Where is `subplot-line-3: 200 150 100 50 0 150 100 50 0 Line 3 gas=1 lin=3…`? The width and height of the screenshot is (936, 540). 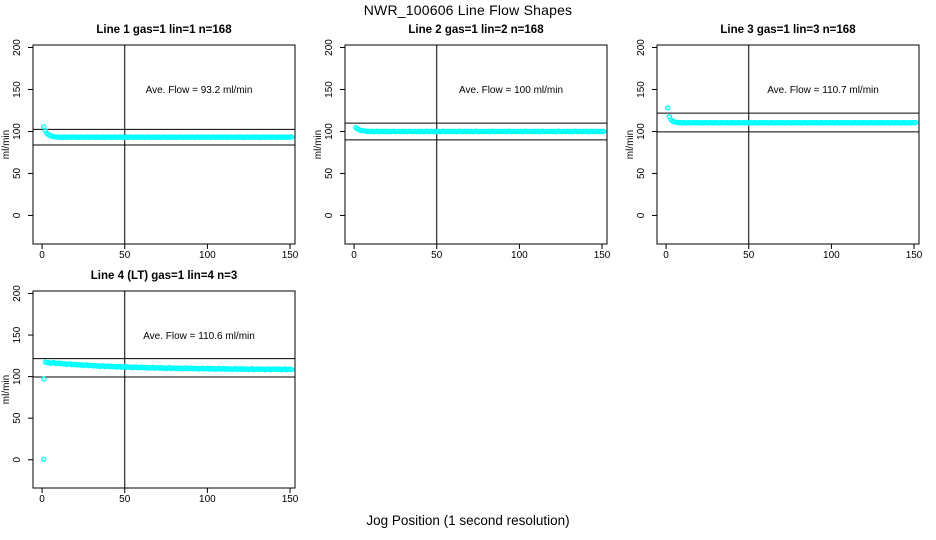
subplot-line-3: 200 150 100 50 0 150 100 50 0 Line 3 gas=1 lin=3… is located at coordinates (774, 142).